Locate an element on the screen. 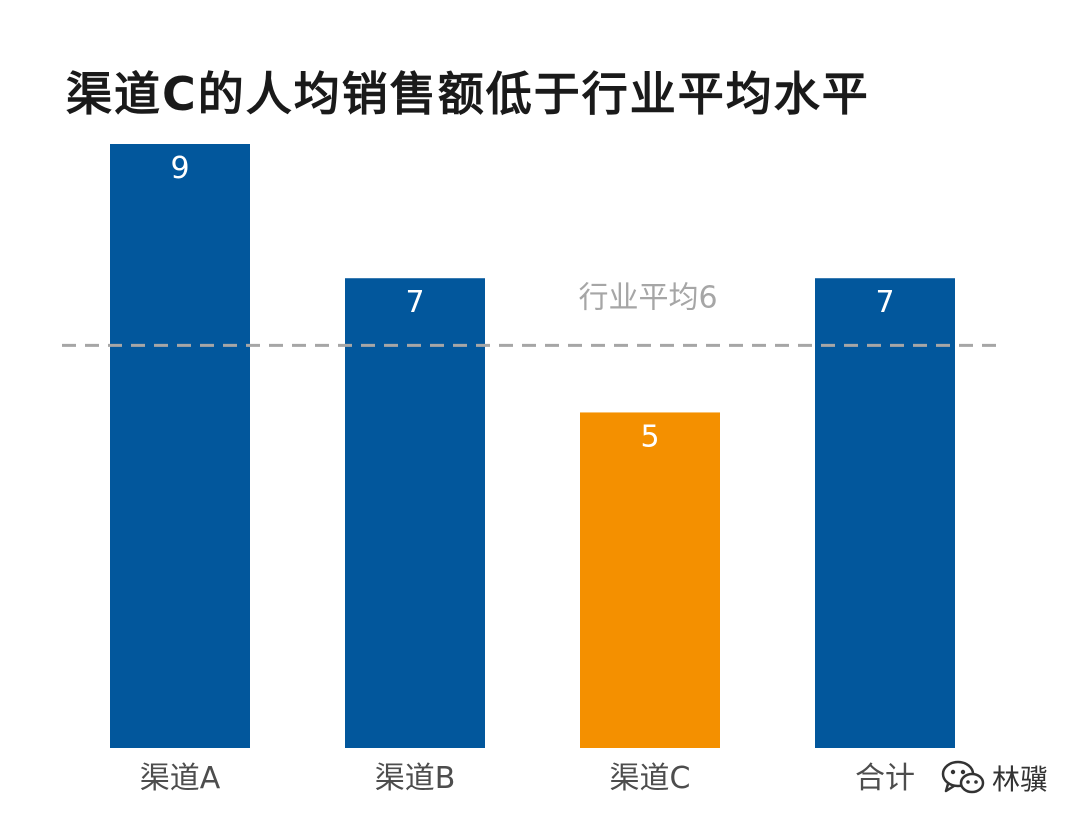 The image size is (1080, 826). bar-c is located at coordinates (650, 580).